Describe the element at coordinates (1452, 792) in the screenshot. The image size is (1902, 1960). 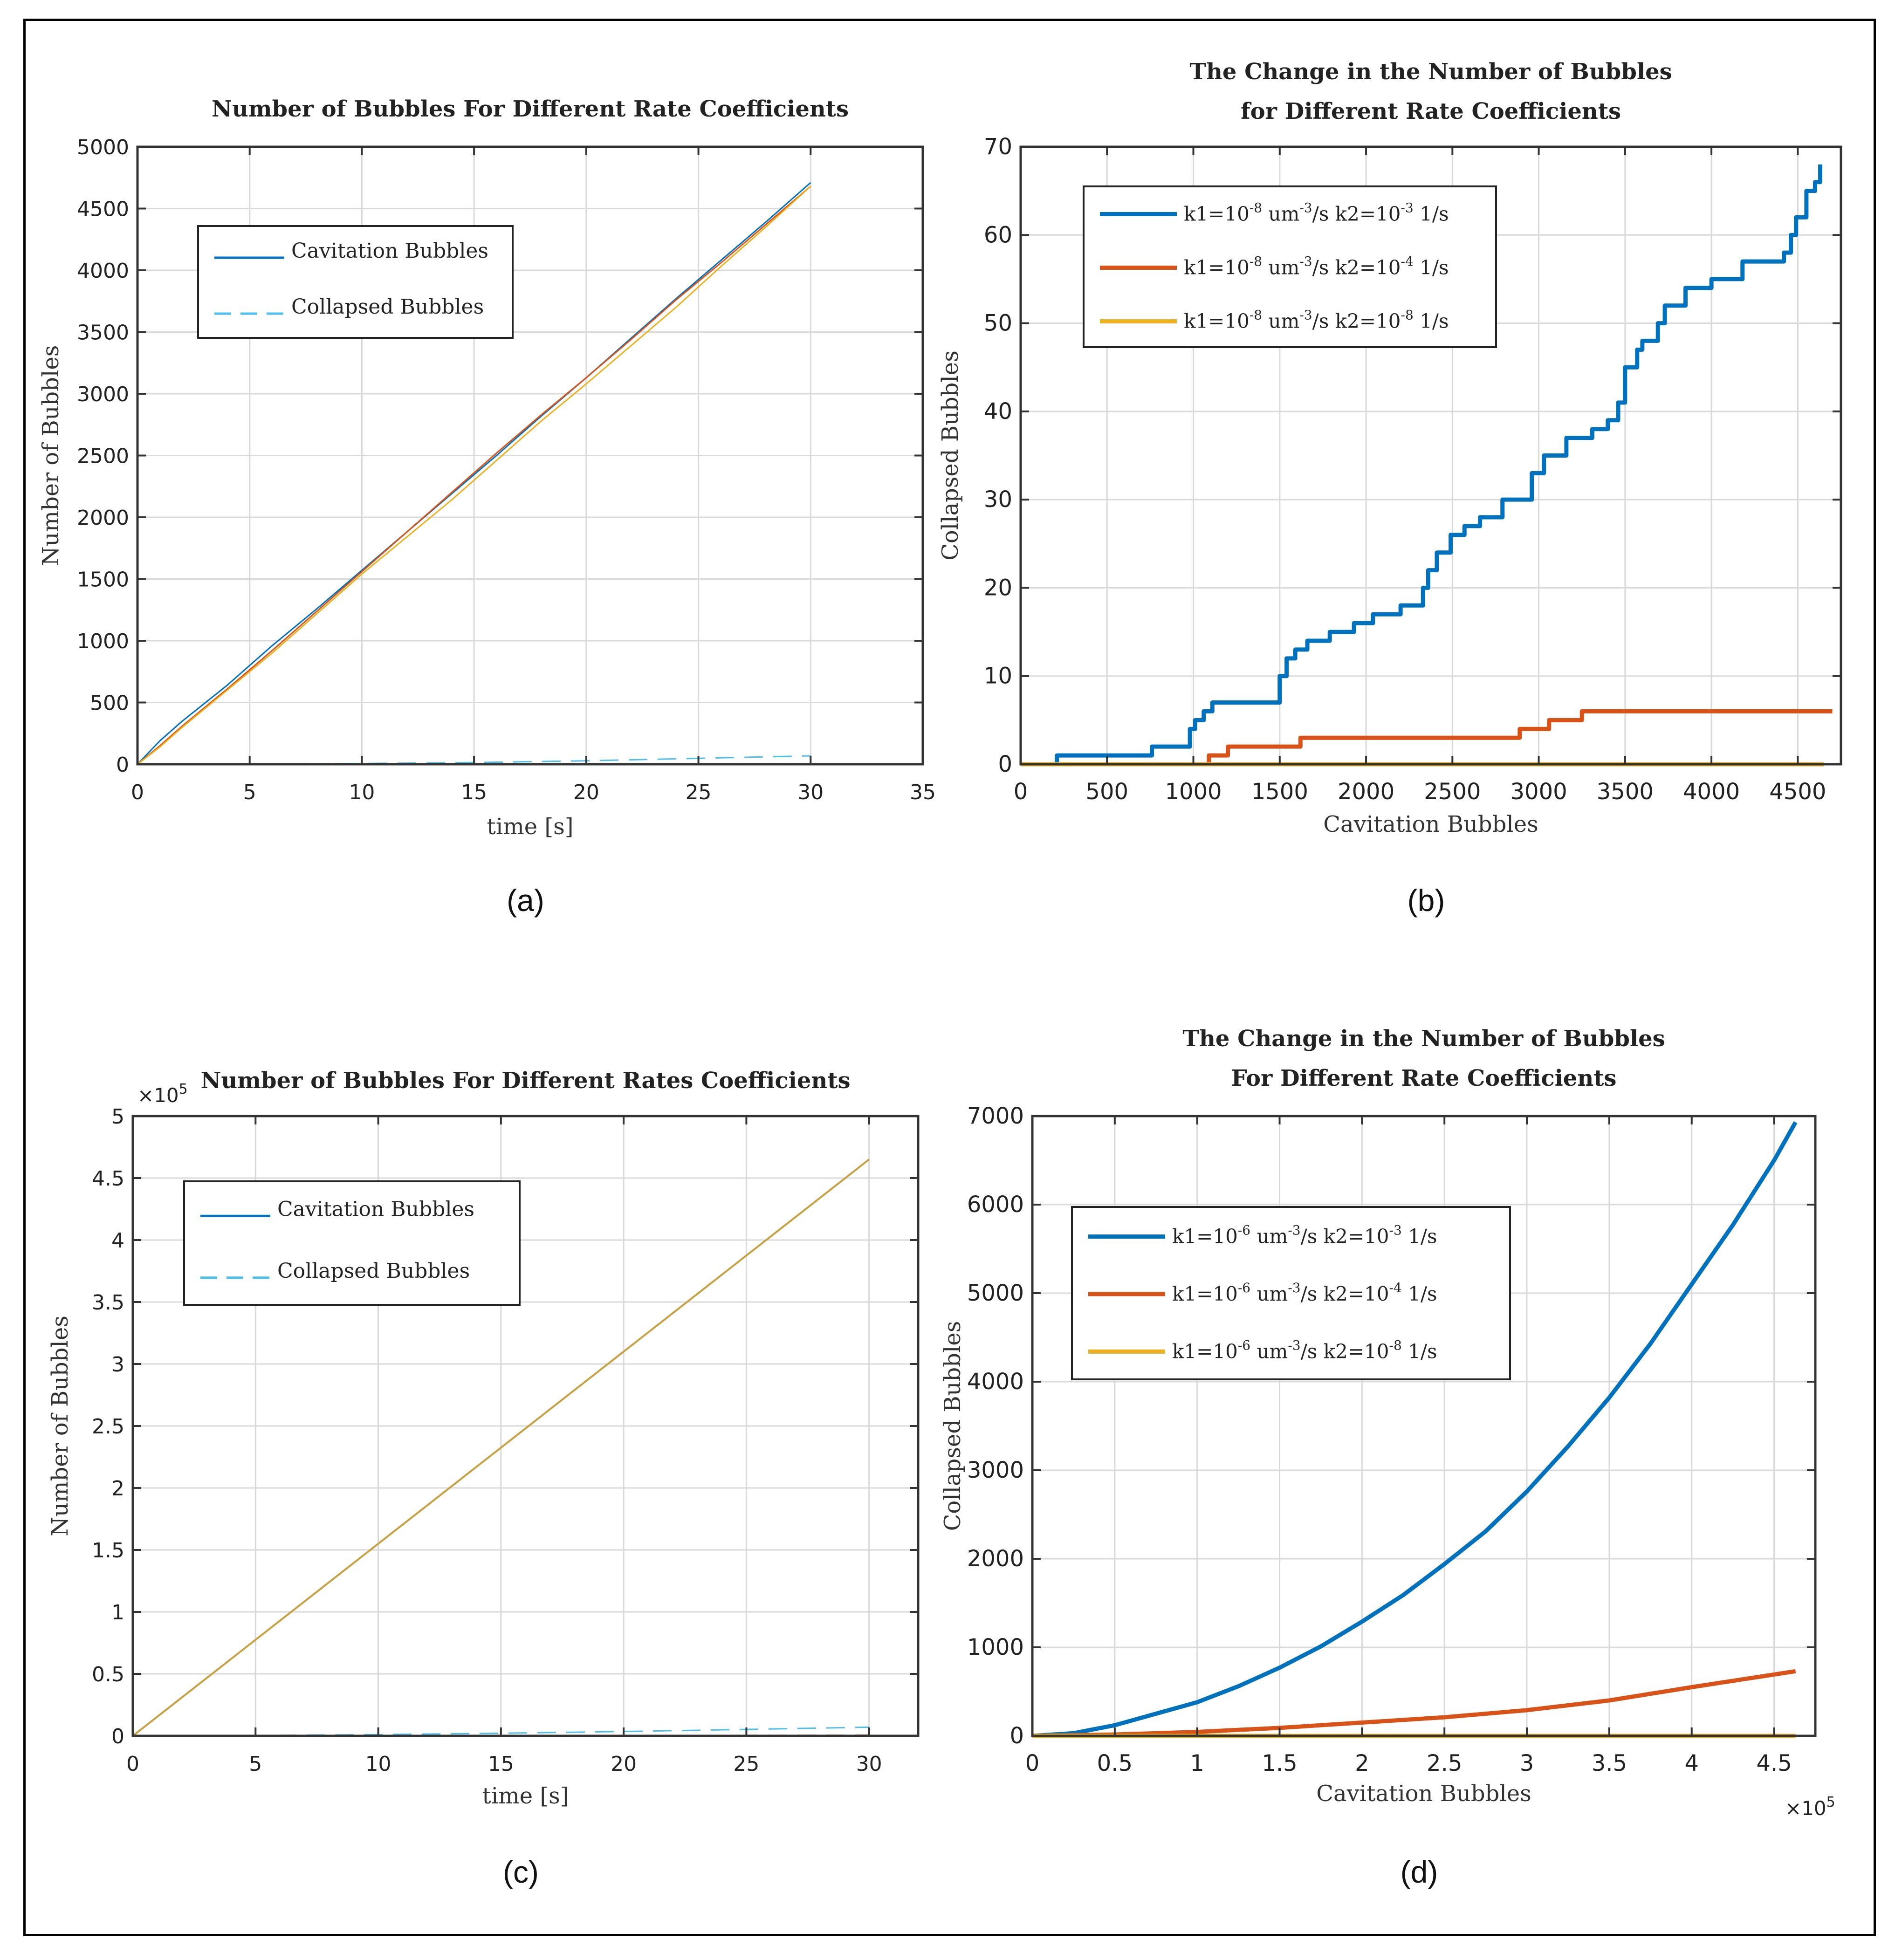
I see `x-tick-label: 2500` at that location.